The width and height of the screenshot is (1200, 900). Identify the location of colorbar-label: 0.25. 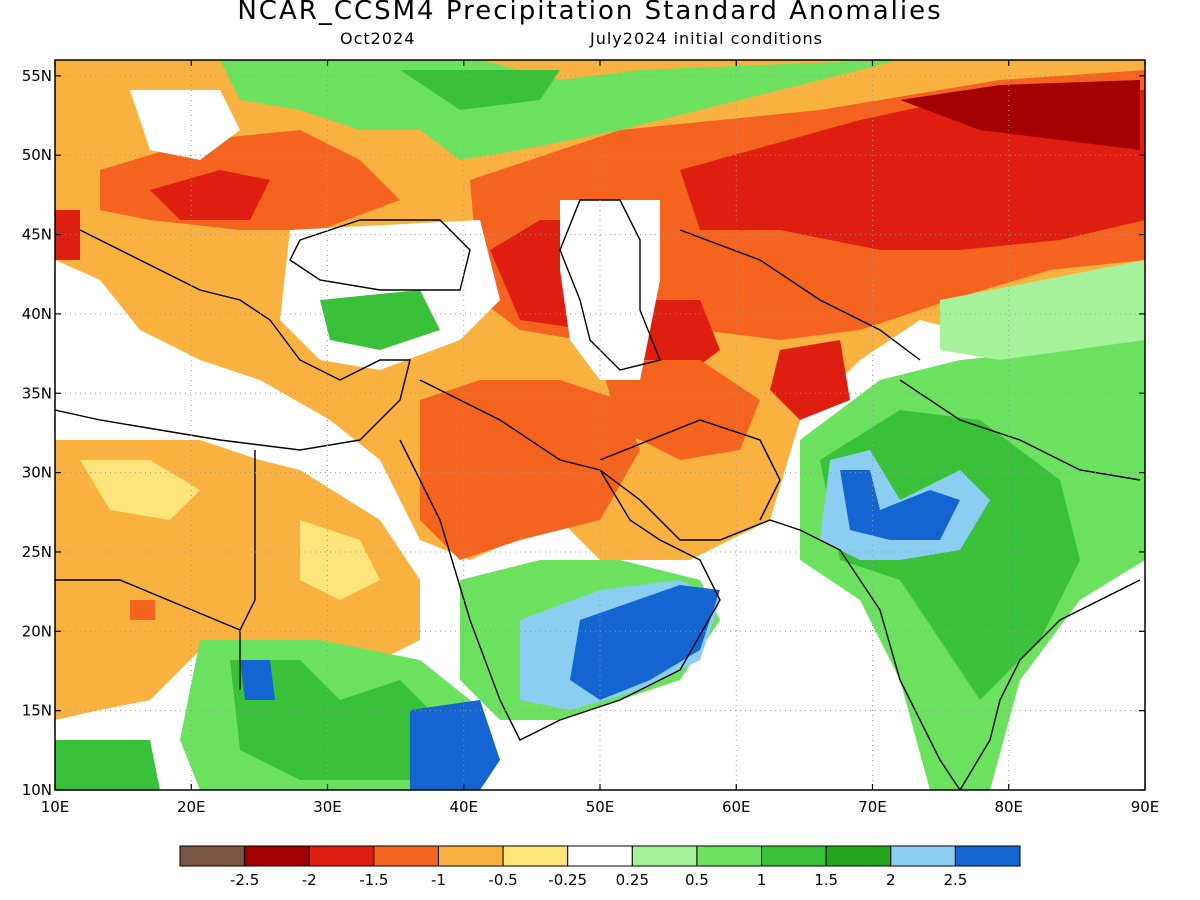
(632, 880).